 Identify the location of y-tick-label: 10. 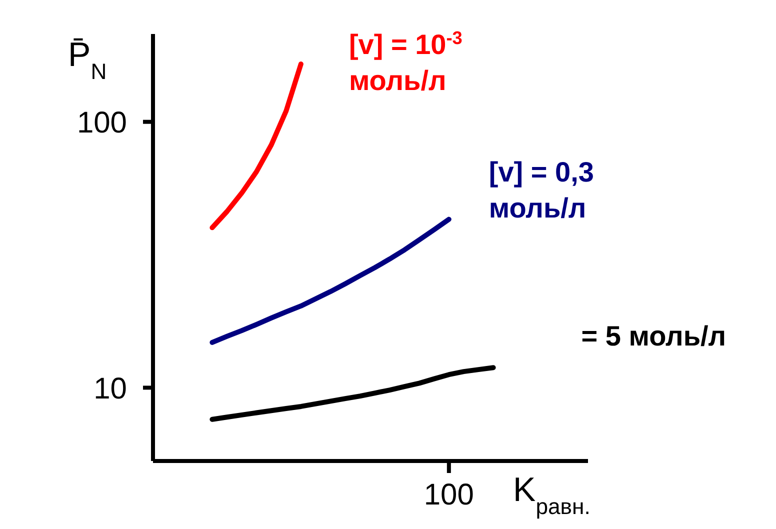
(110, 389).